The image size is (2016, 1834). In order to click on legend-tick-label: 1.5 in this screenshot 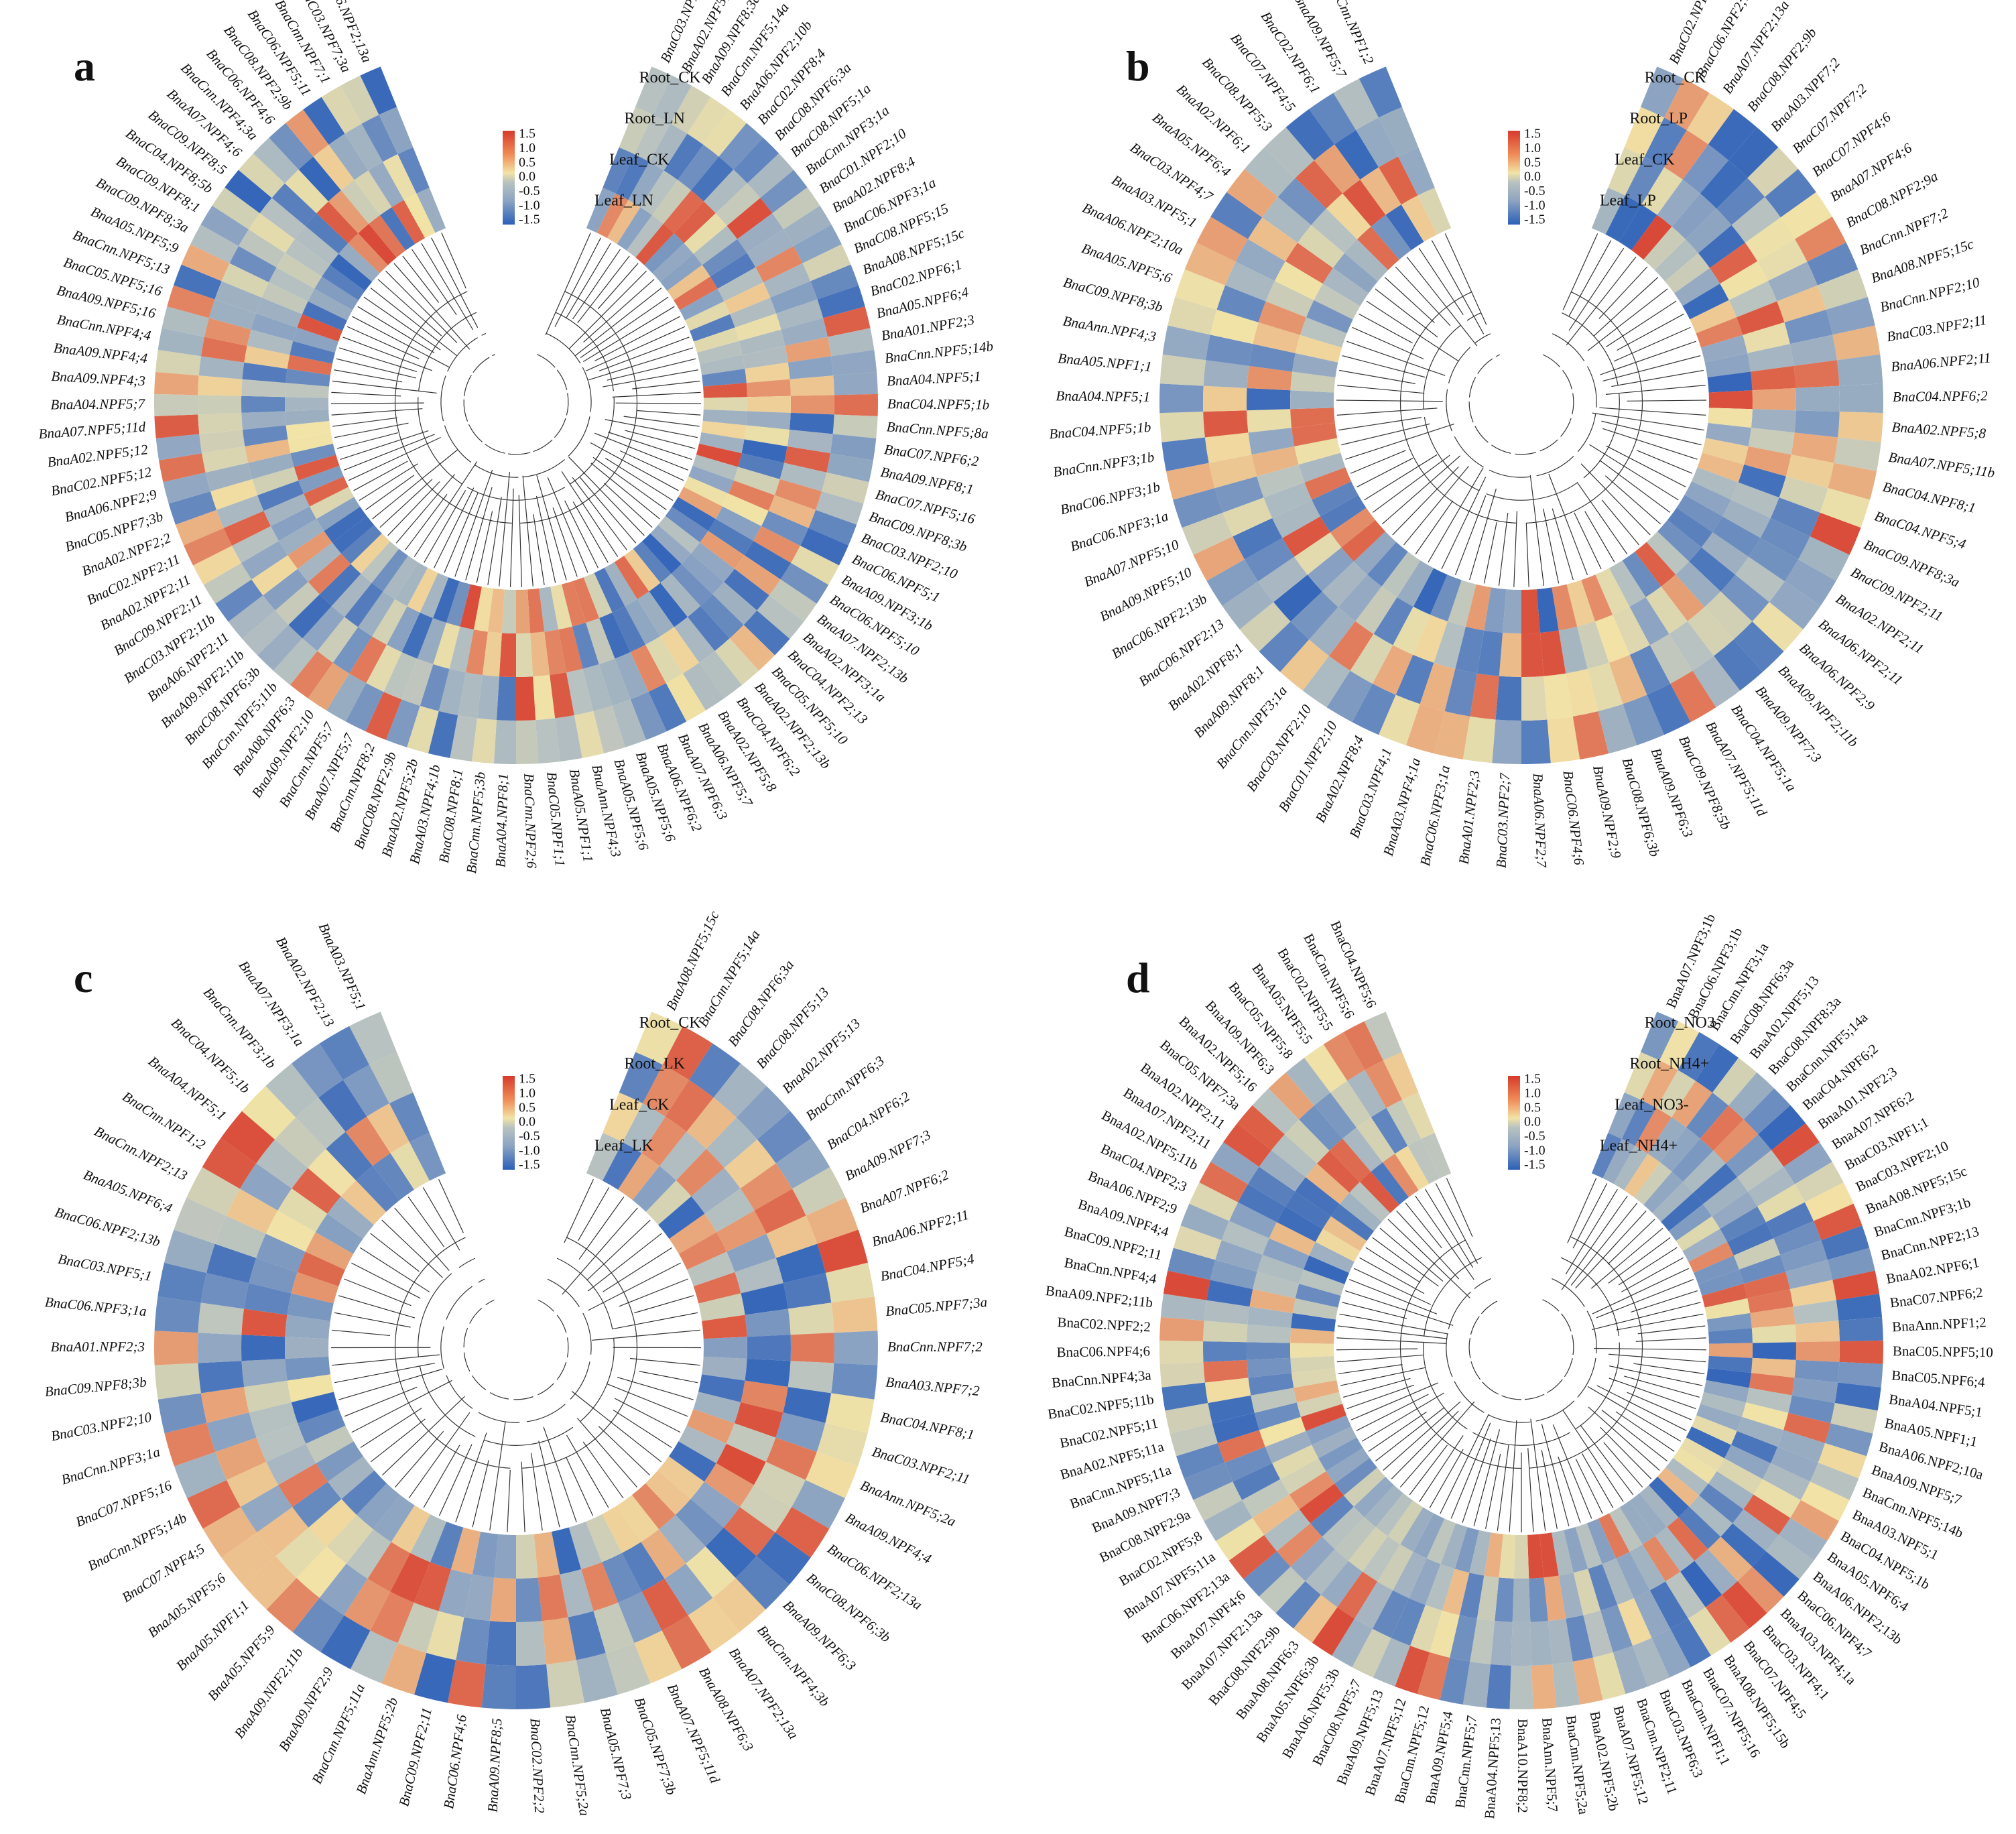, I will do `click(1533, 134)`.